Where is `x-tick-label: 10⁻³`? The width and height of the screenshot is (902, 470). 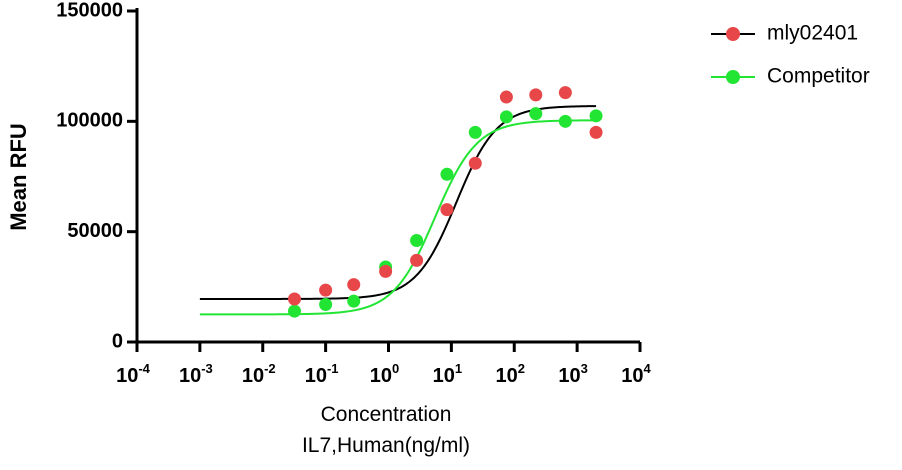 x-tick-label: 10⁻³ is located at coordinates (196, 374).